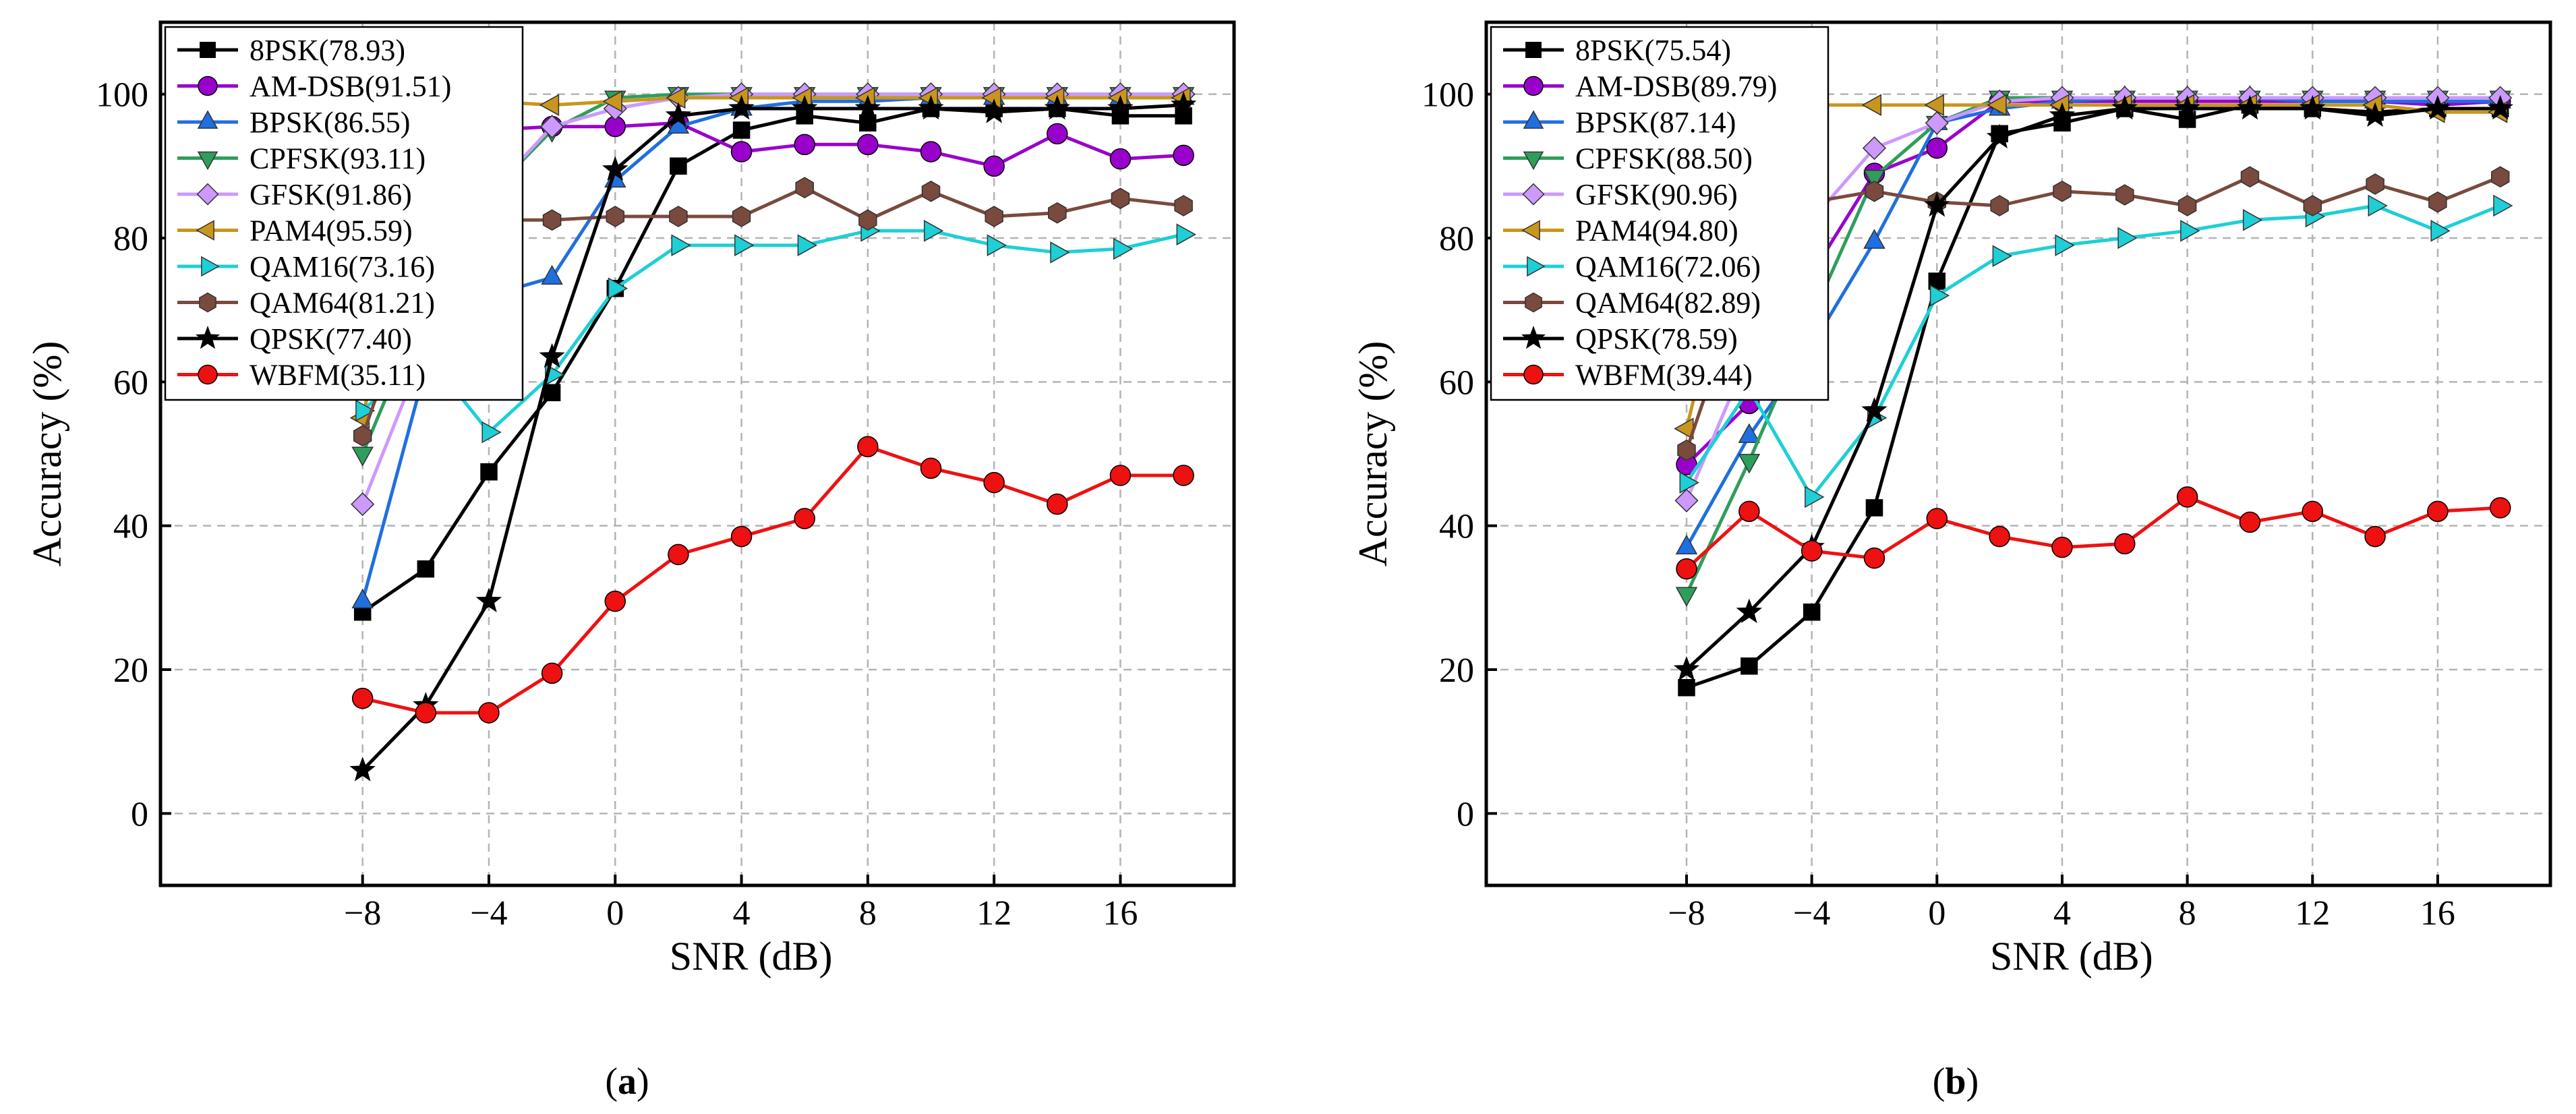  What do you see at coordinates (1657, 339) in the screenshot?
I see `legend-label: QPSK(78.59)` at bounding box center [1657, 339].